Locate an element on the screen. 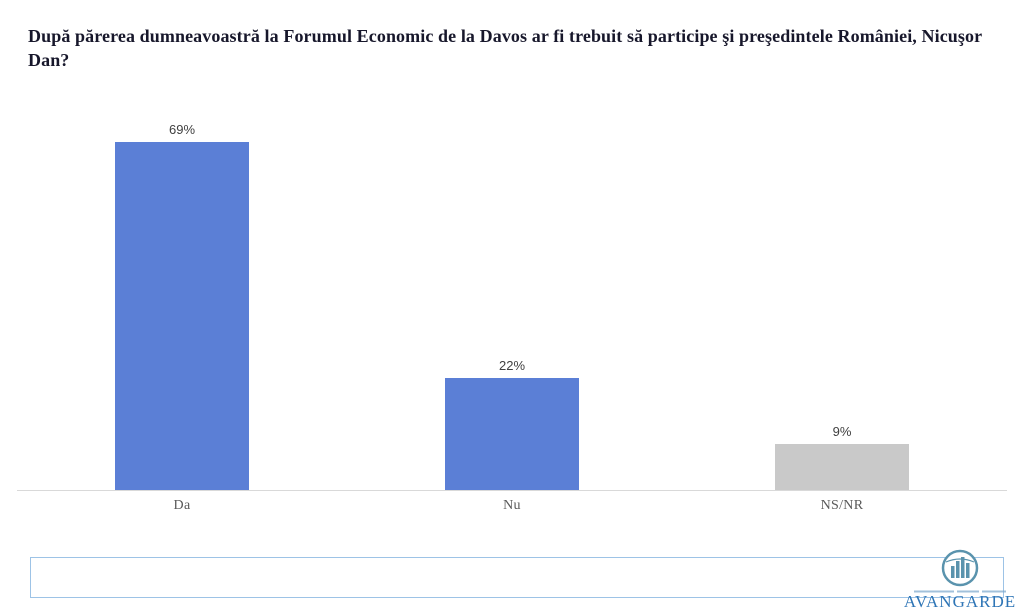  category-label: Nu is located at coordinates (512, 505).